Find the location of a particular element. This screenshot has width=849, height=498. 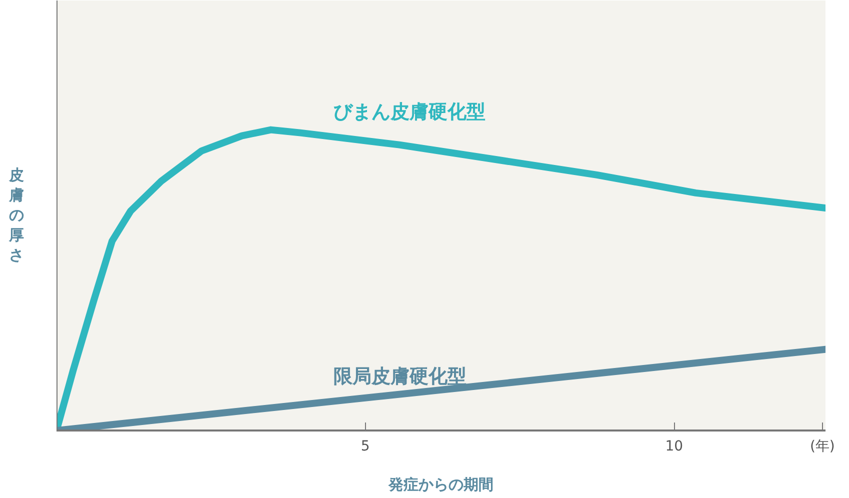

x-tick-label: (年) is located at coordinates (822, 446).